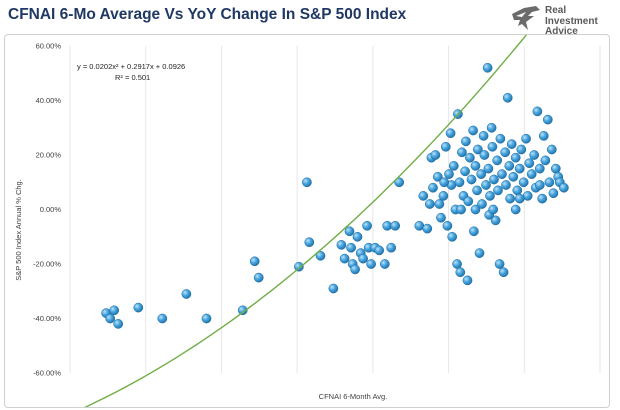 The width and height of the screenshot is (620, 410). Describe the element at coordinates (131, 66) in the screenshot. I see `trendline-equation: y = 0.0202x² + 0.2917x + 0.0926` at that location.